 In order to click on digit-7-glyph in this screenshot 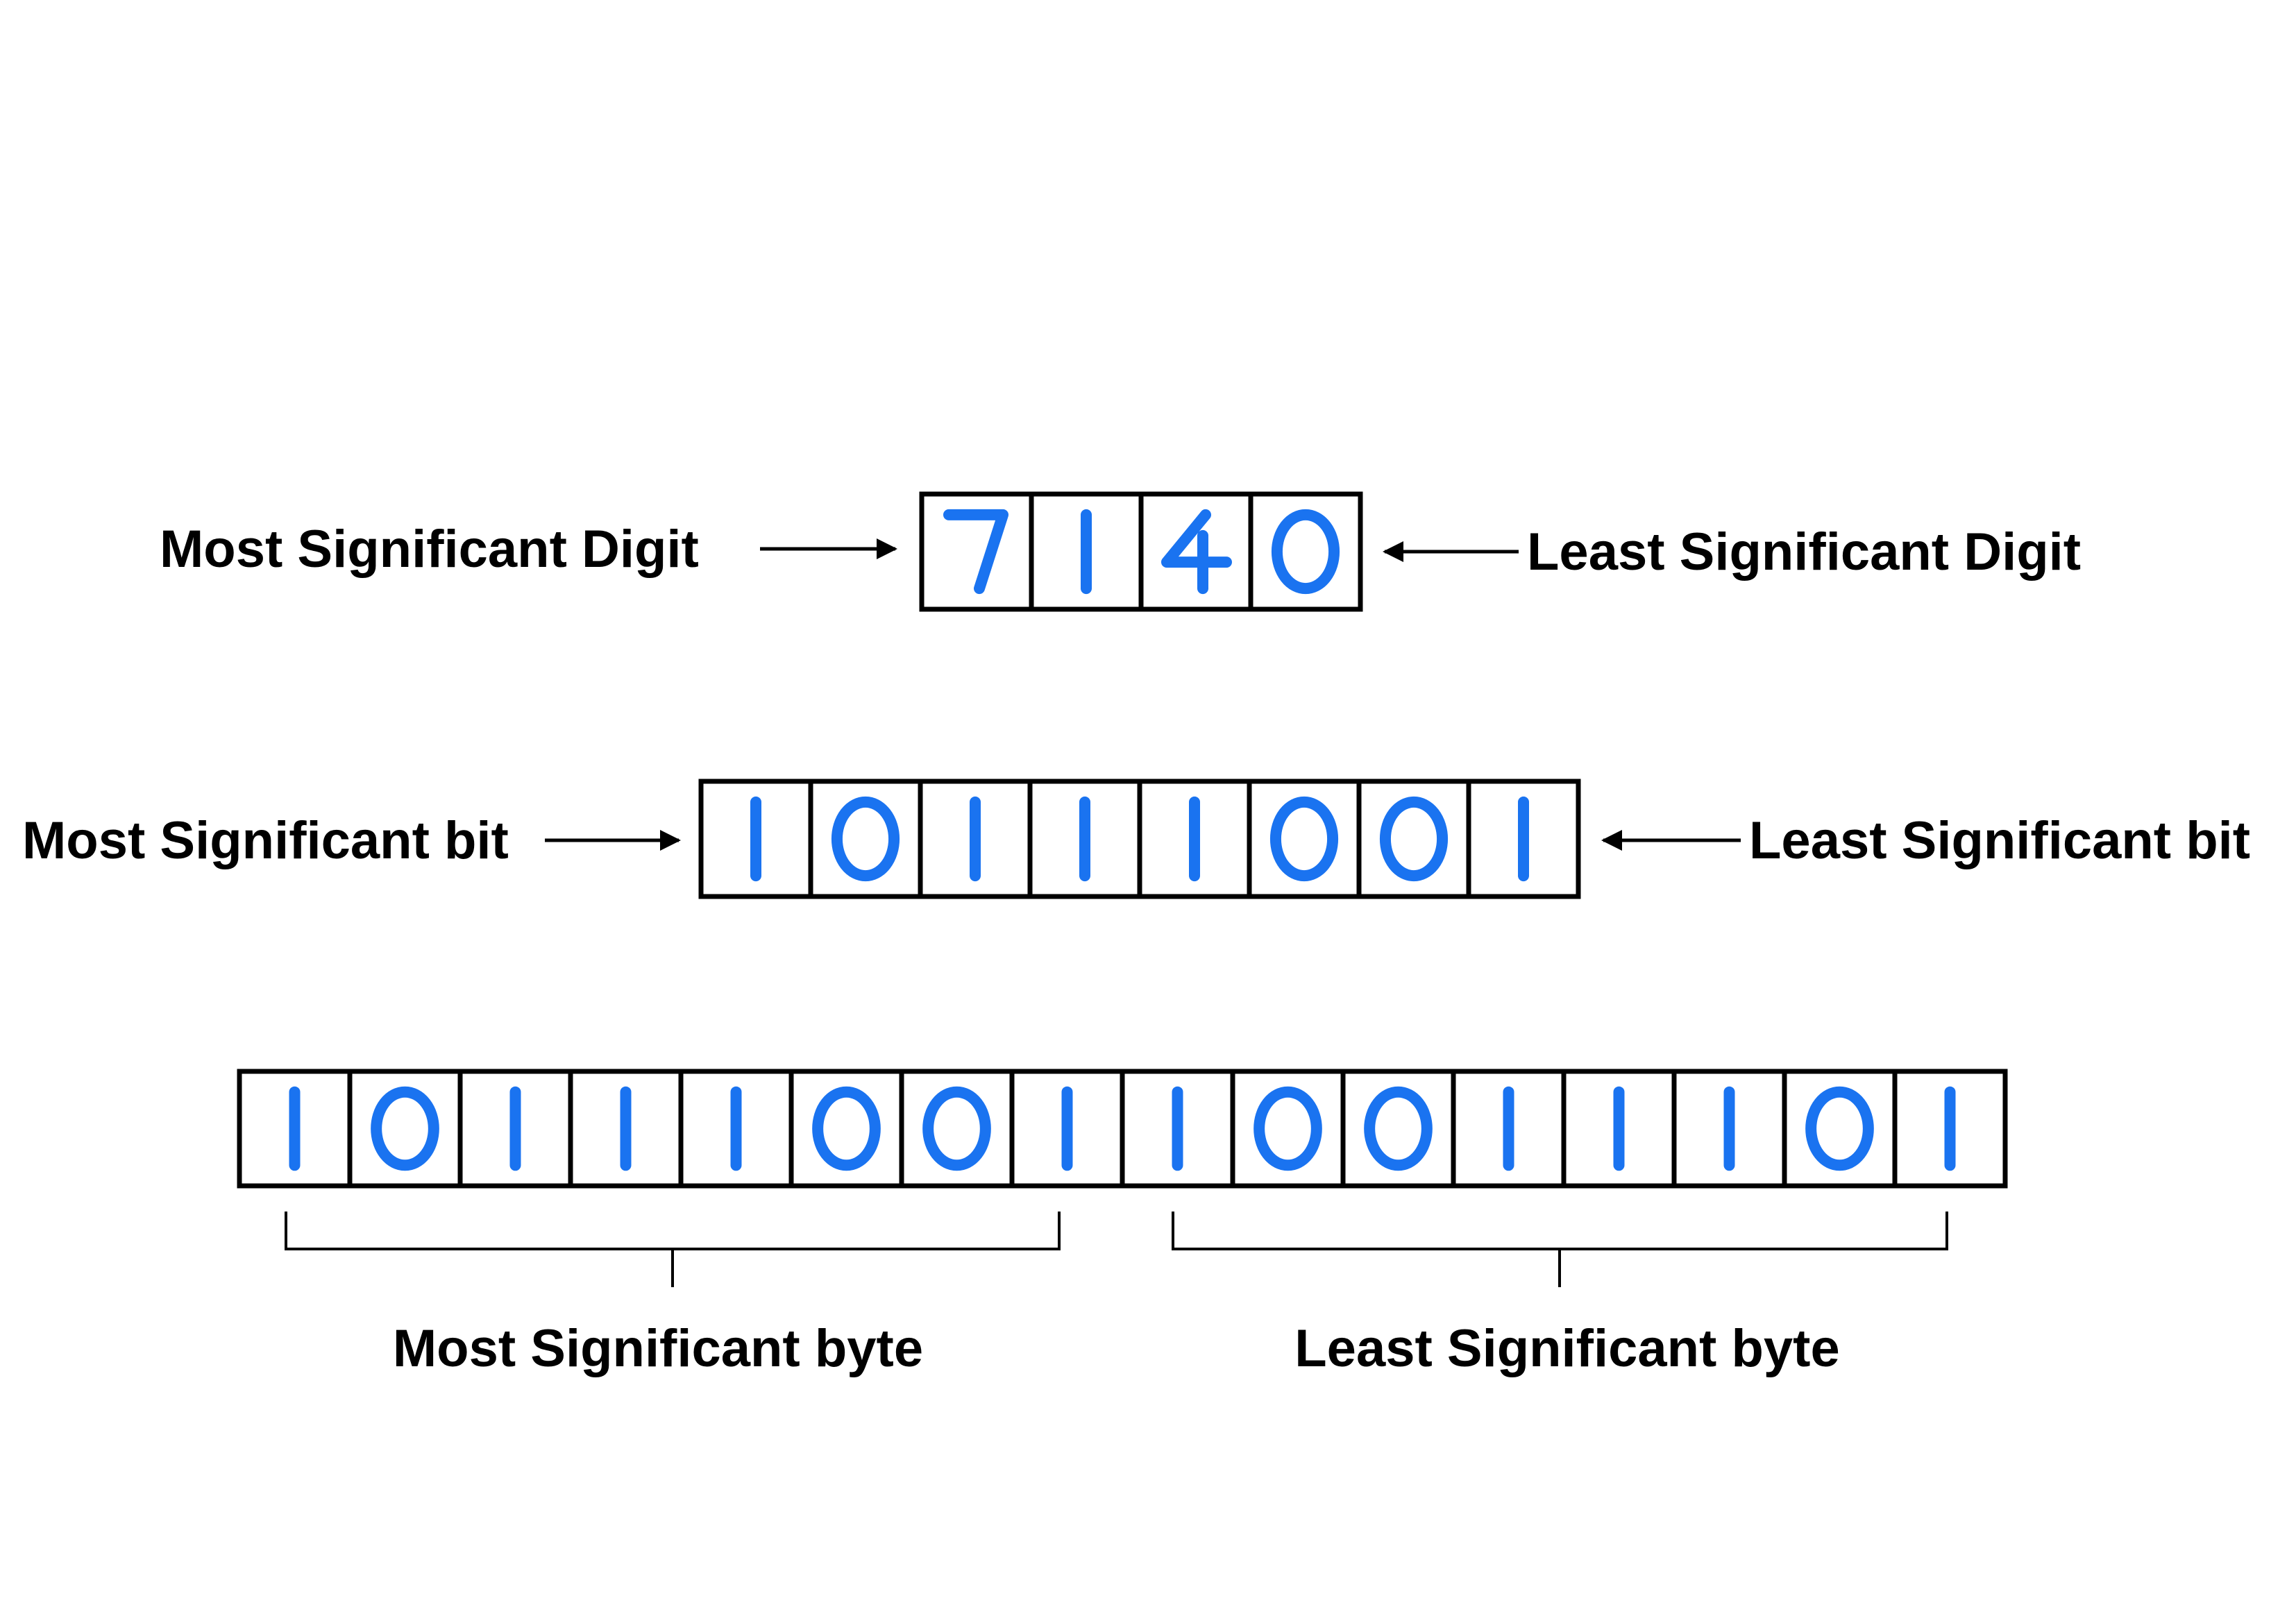, I will do `click(975, 552)`.